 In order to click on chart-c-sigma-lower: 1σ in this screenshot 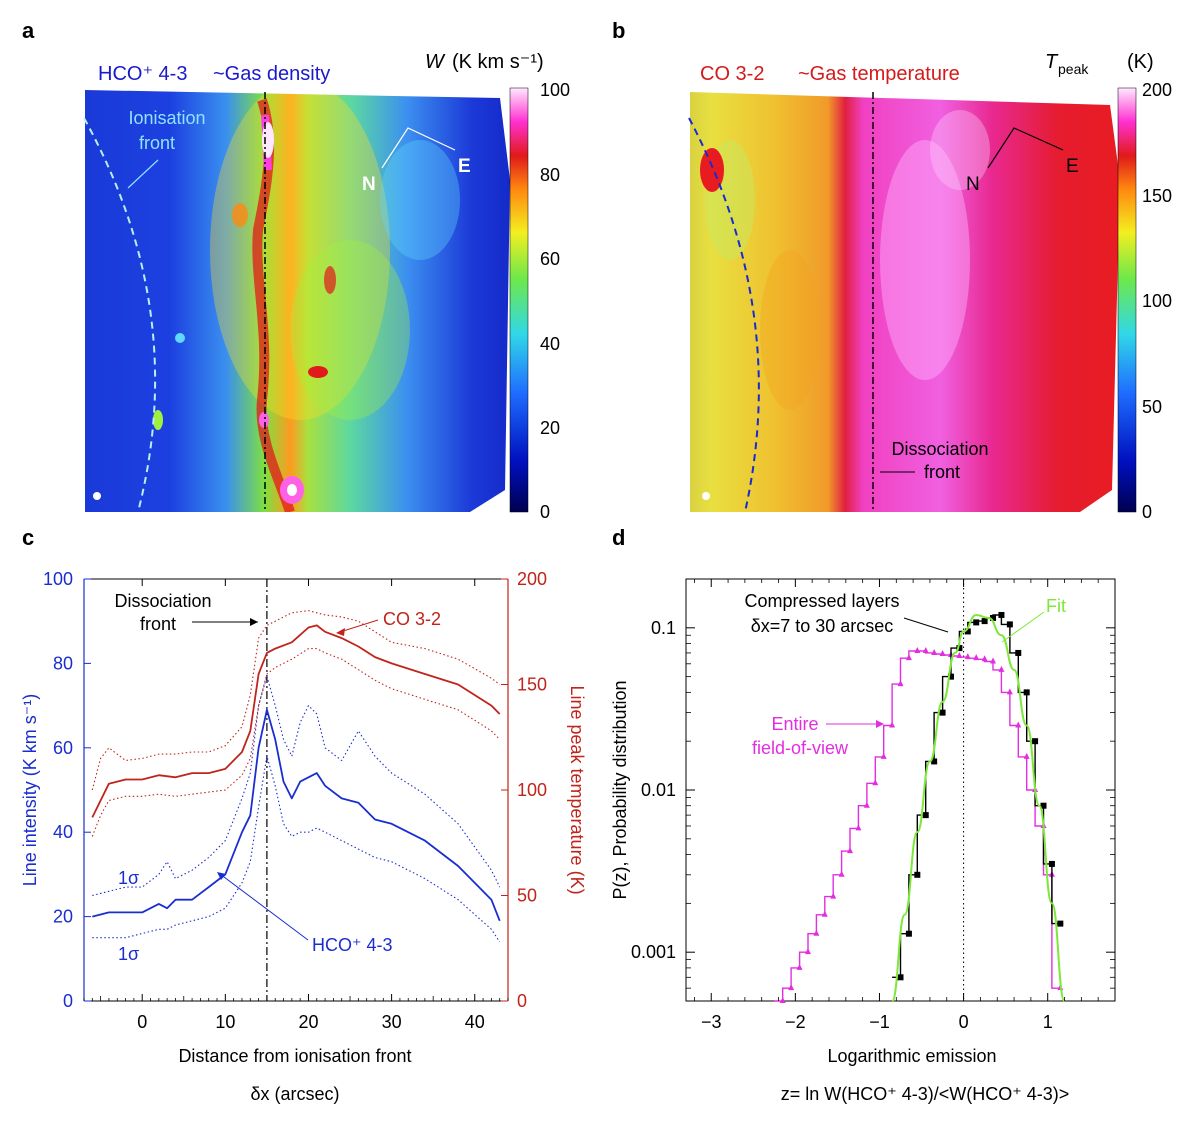, I will do `click(128, 954)`.